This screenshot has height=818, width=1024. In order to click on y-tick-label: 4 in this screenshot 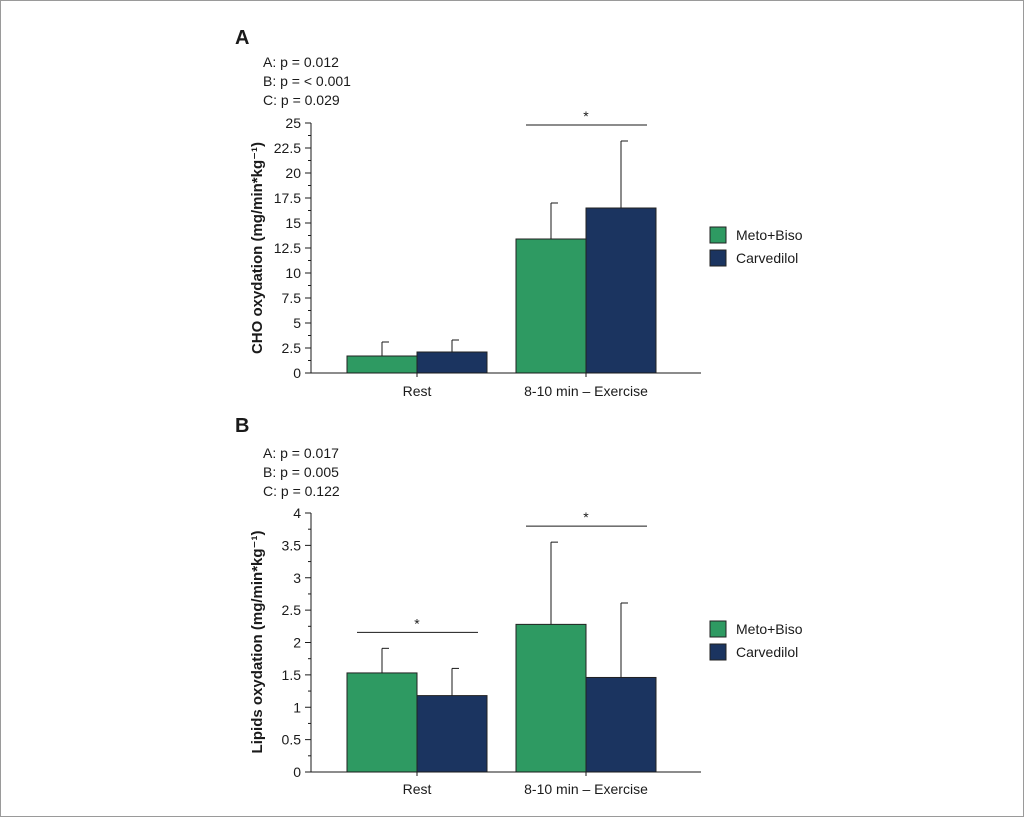, I will do `click(297, 513)`.